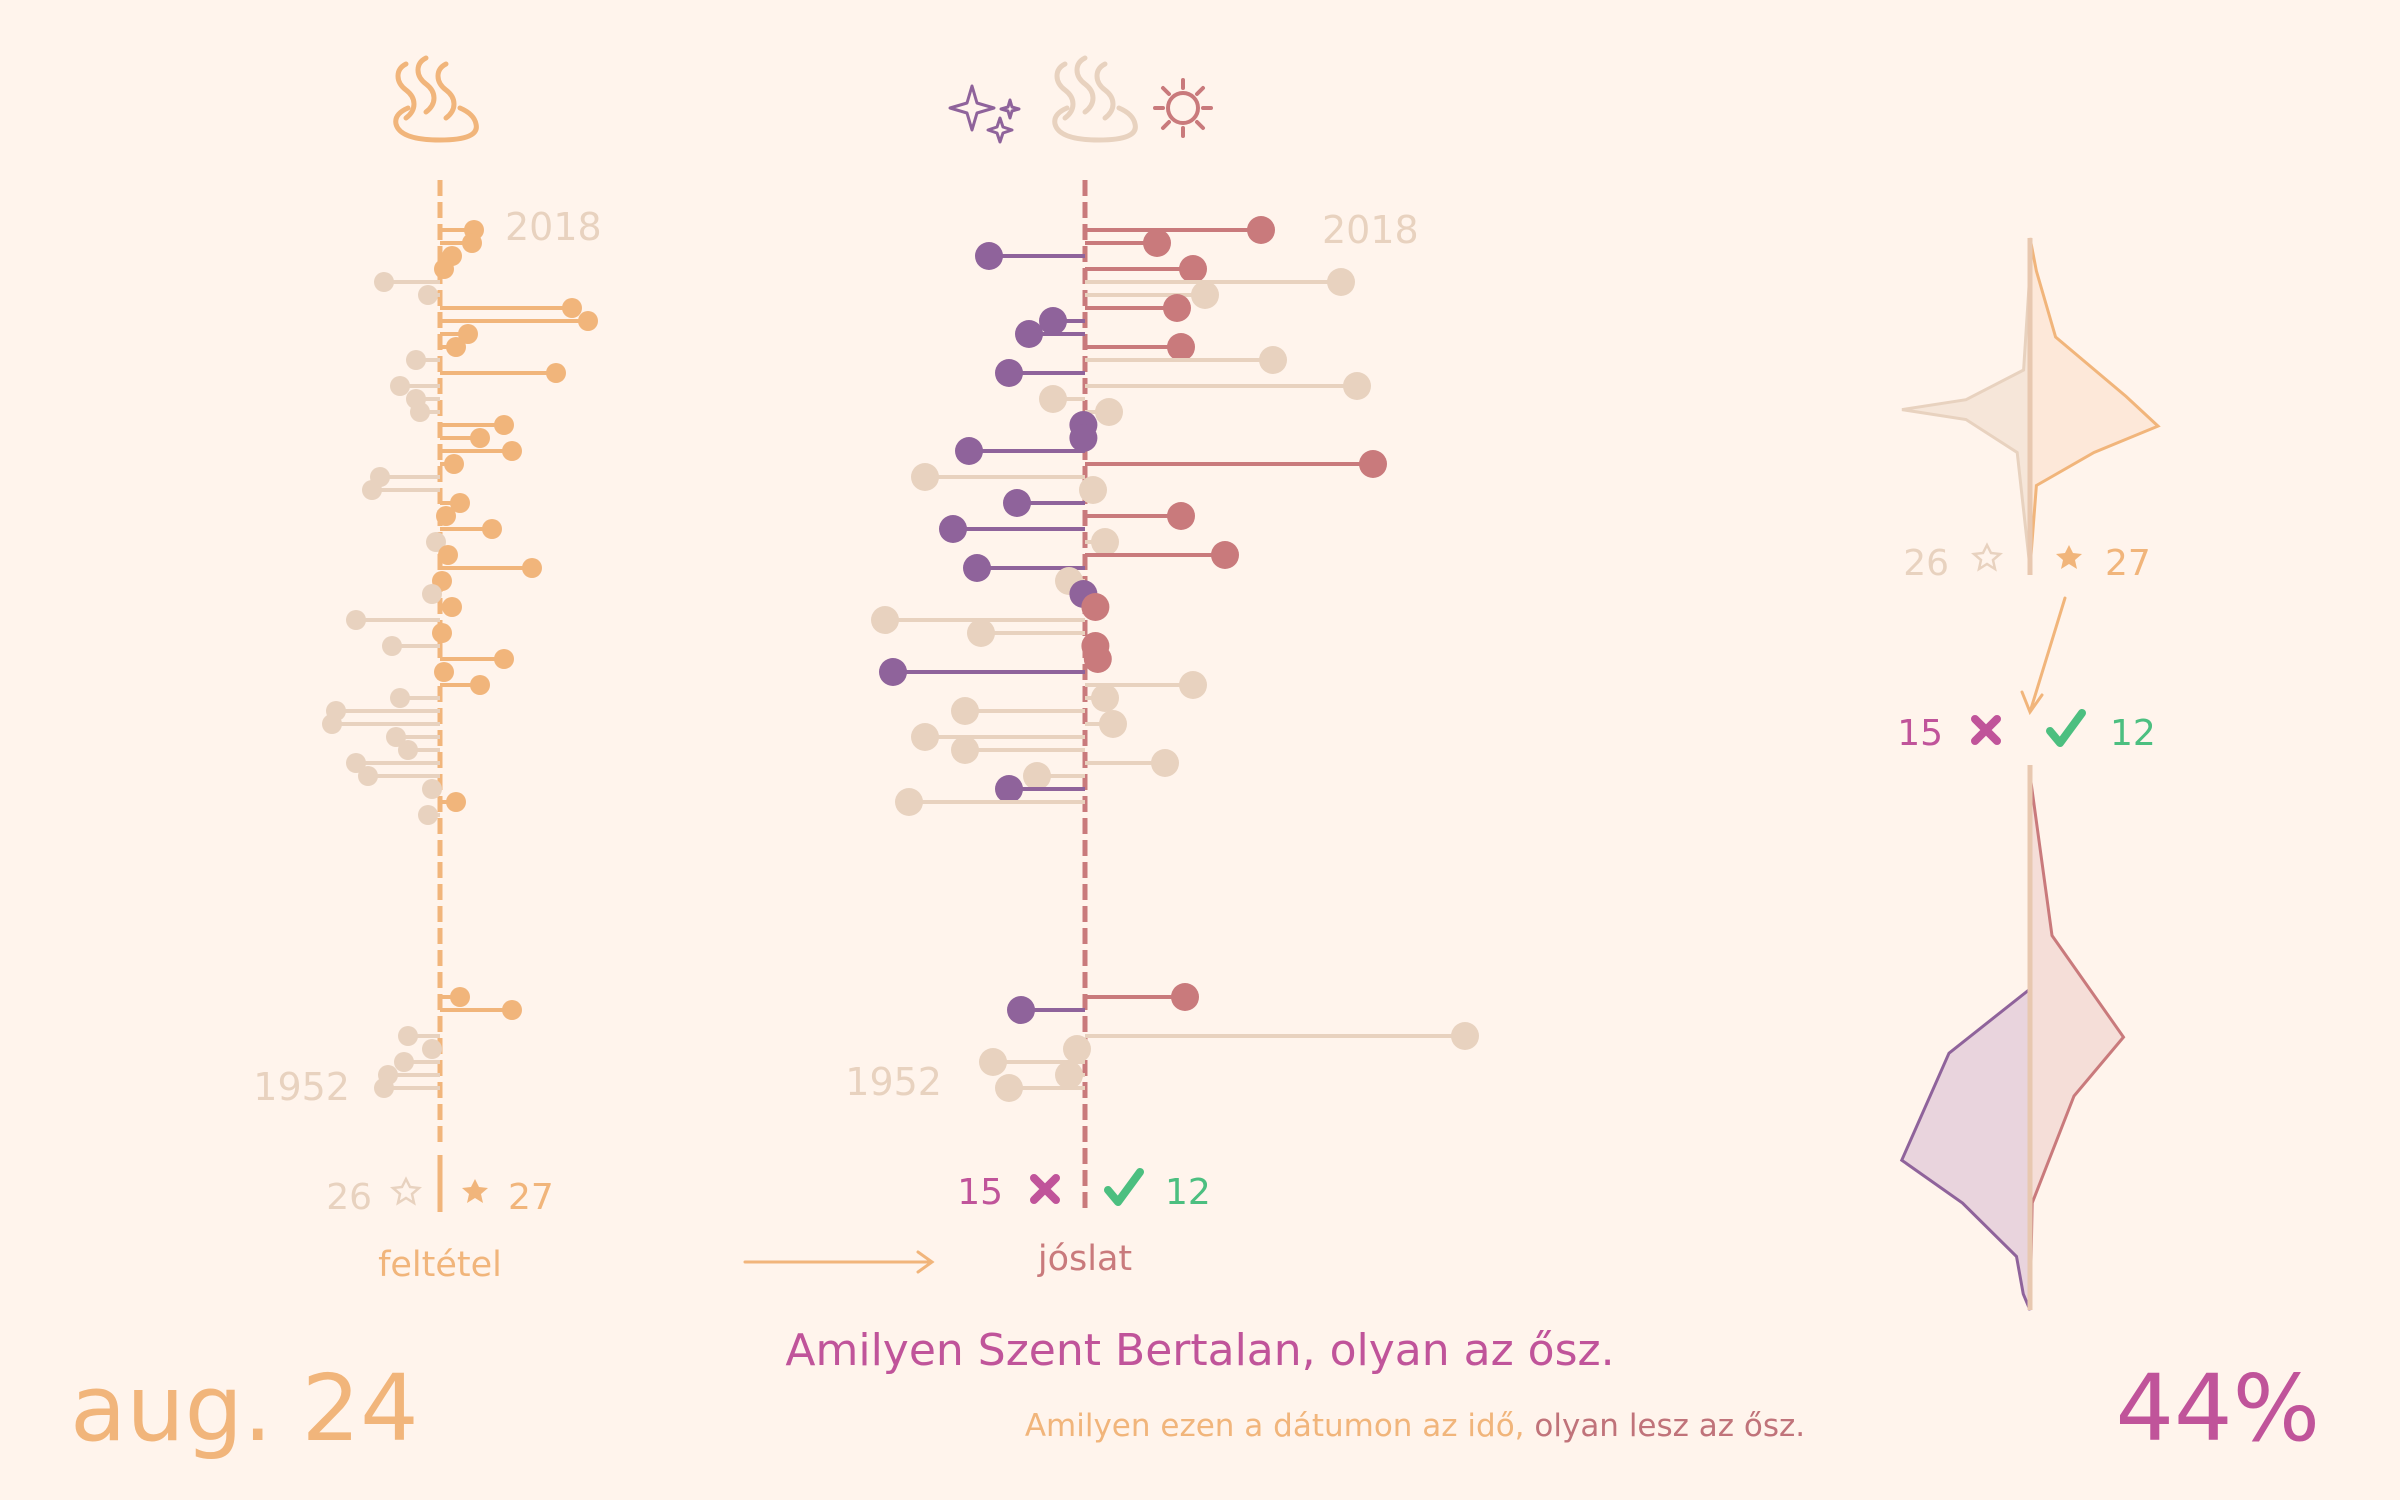  What do you see at coordinates (1205, 295) in the screenshot?
I see `forecast-dot-2013` at bounding box center [1205, 295].